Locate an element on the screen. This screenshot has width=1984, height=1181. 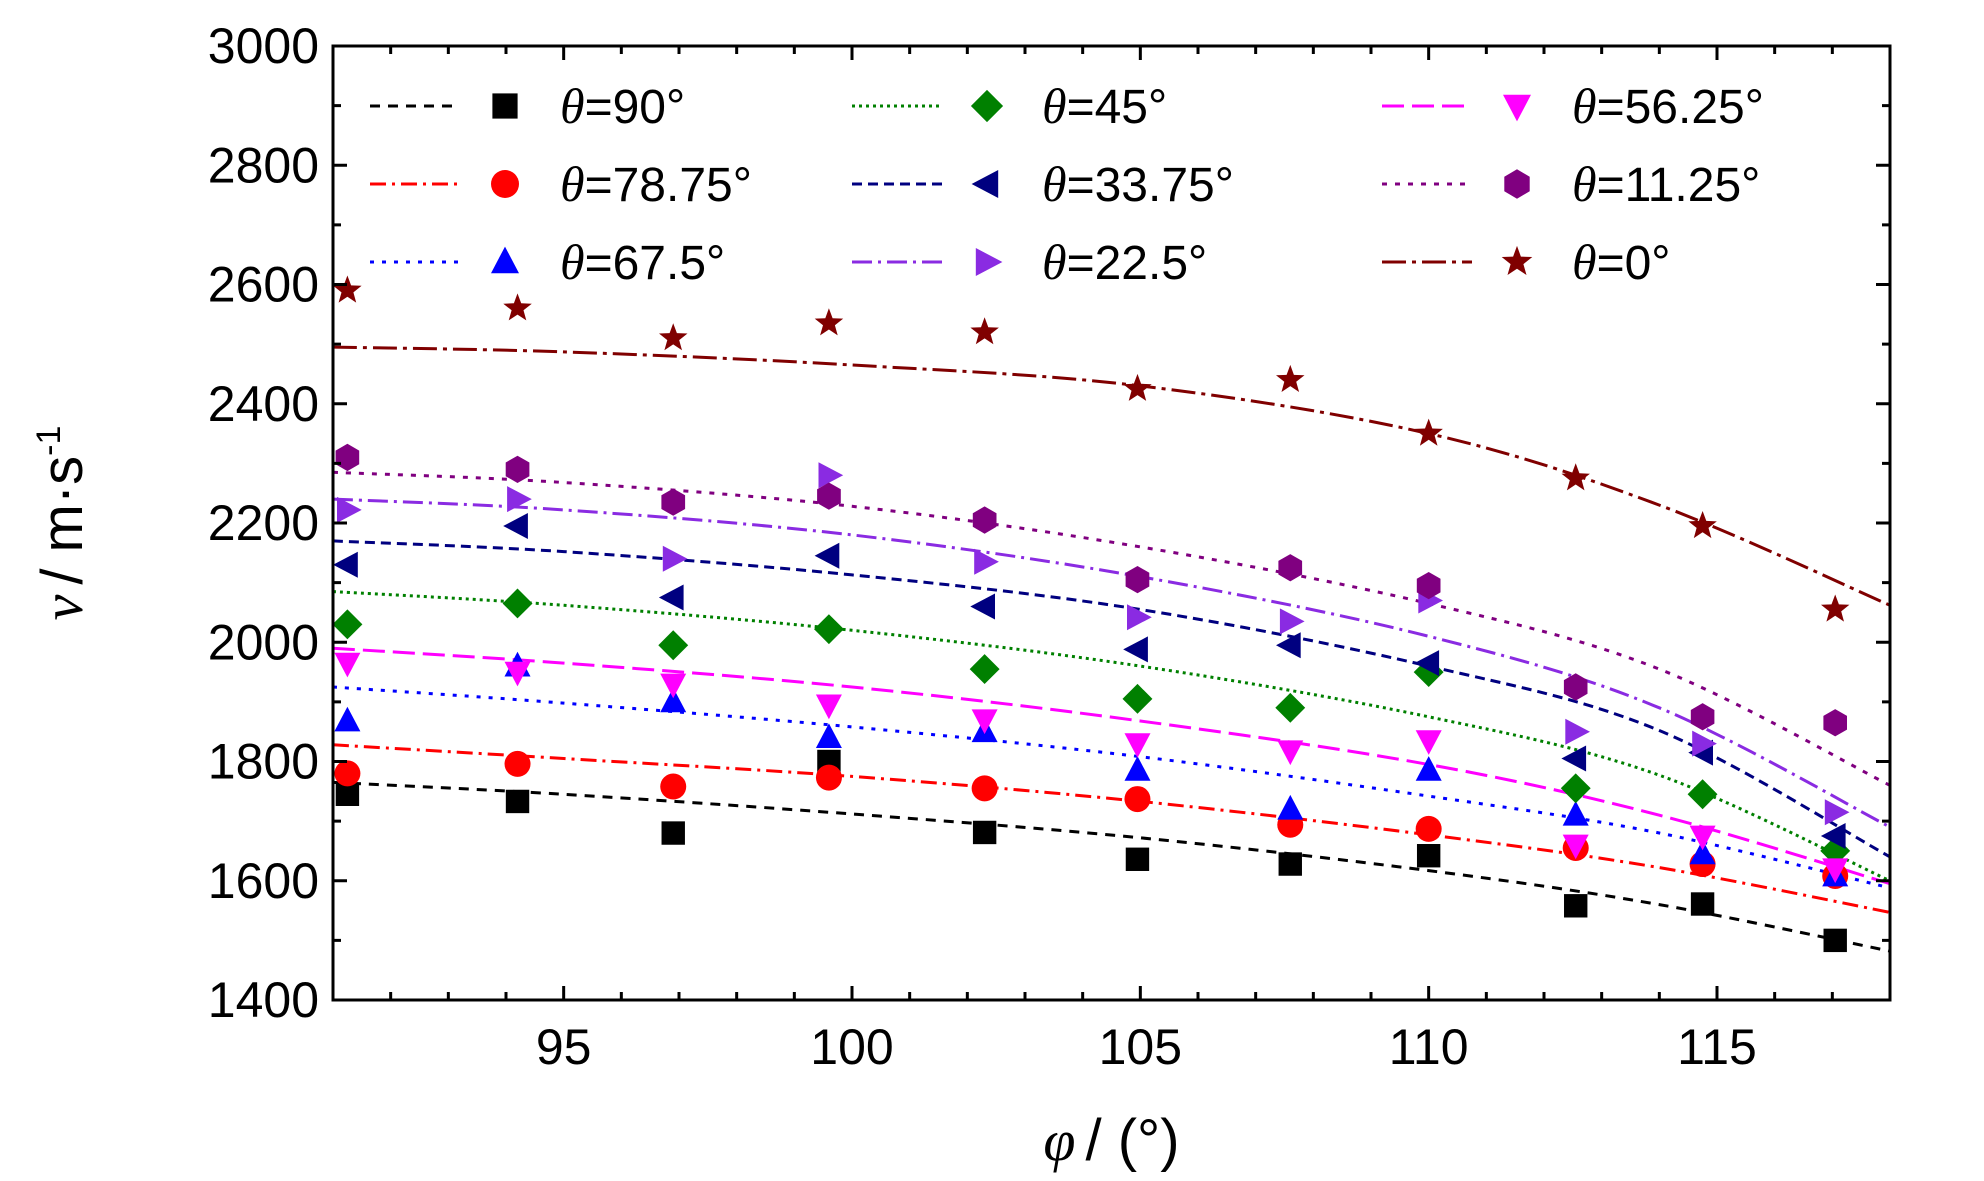
legend-label: θ=90° is located at coordinates (622, 106).